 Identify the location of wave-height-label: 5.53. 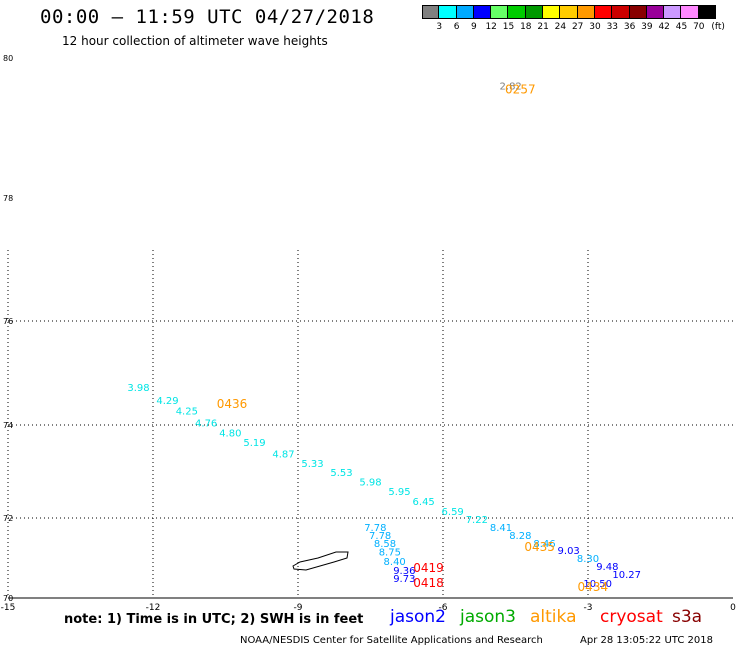
(341, 473).